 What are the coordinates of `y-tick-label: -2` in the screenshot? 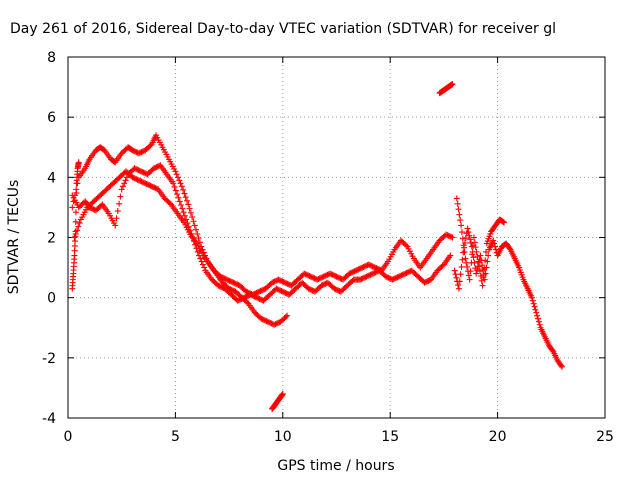 It's located at (49, 359).